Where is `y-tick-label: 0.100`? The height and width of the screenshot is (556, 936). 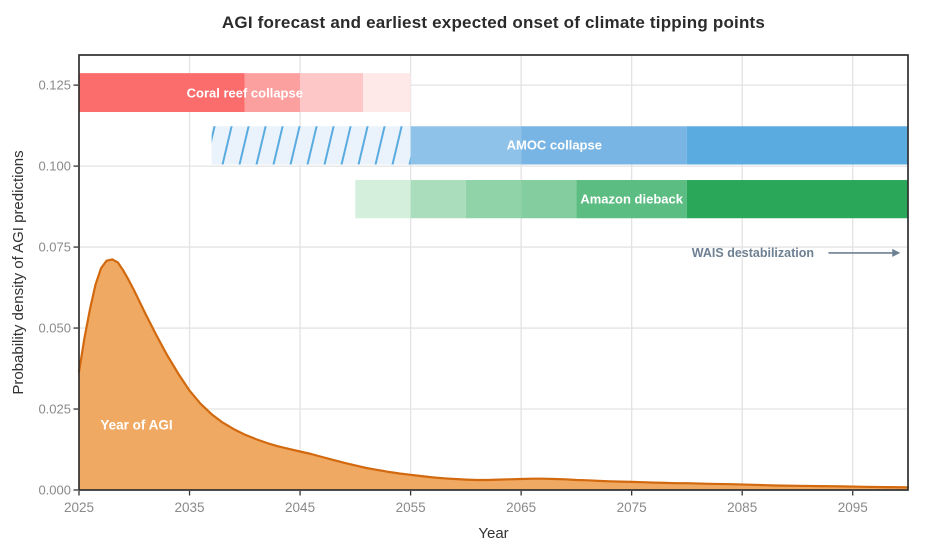
y-tick-label: 0.100 is located at coordinates (54, 166).